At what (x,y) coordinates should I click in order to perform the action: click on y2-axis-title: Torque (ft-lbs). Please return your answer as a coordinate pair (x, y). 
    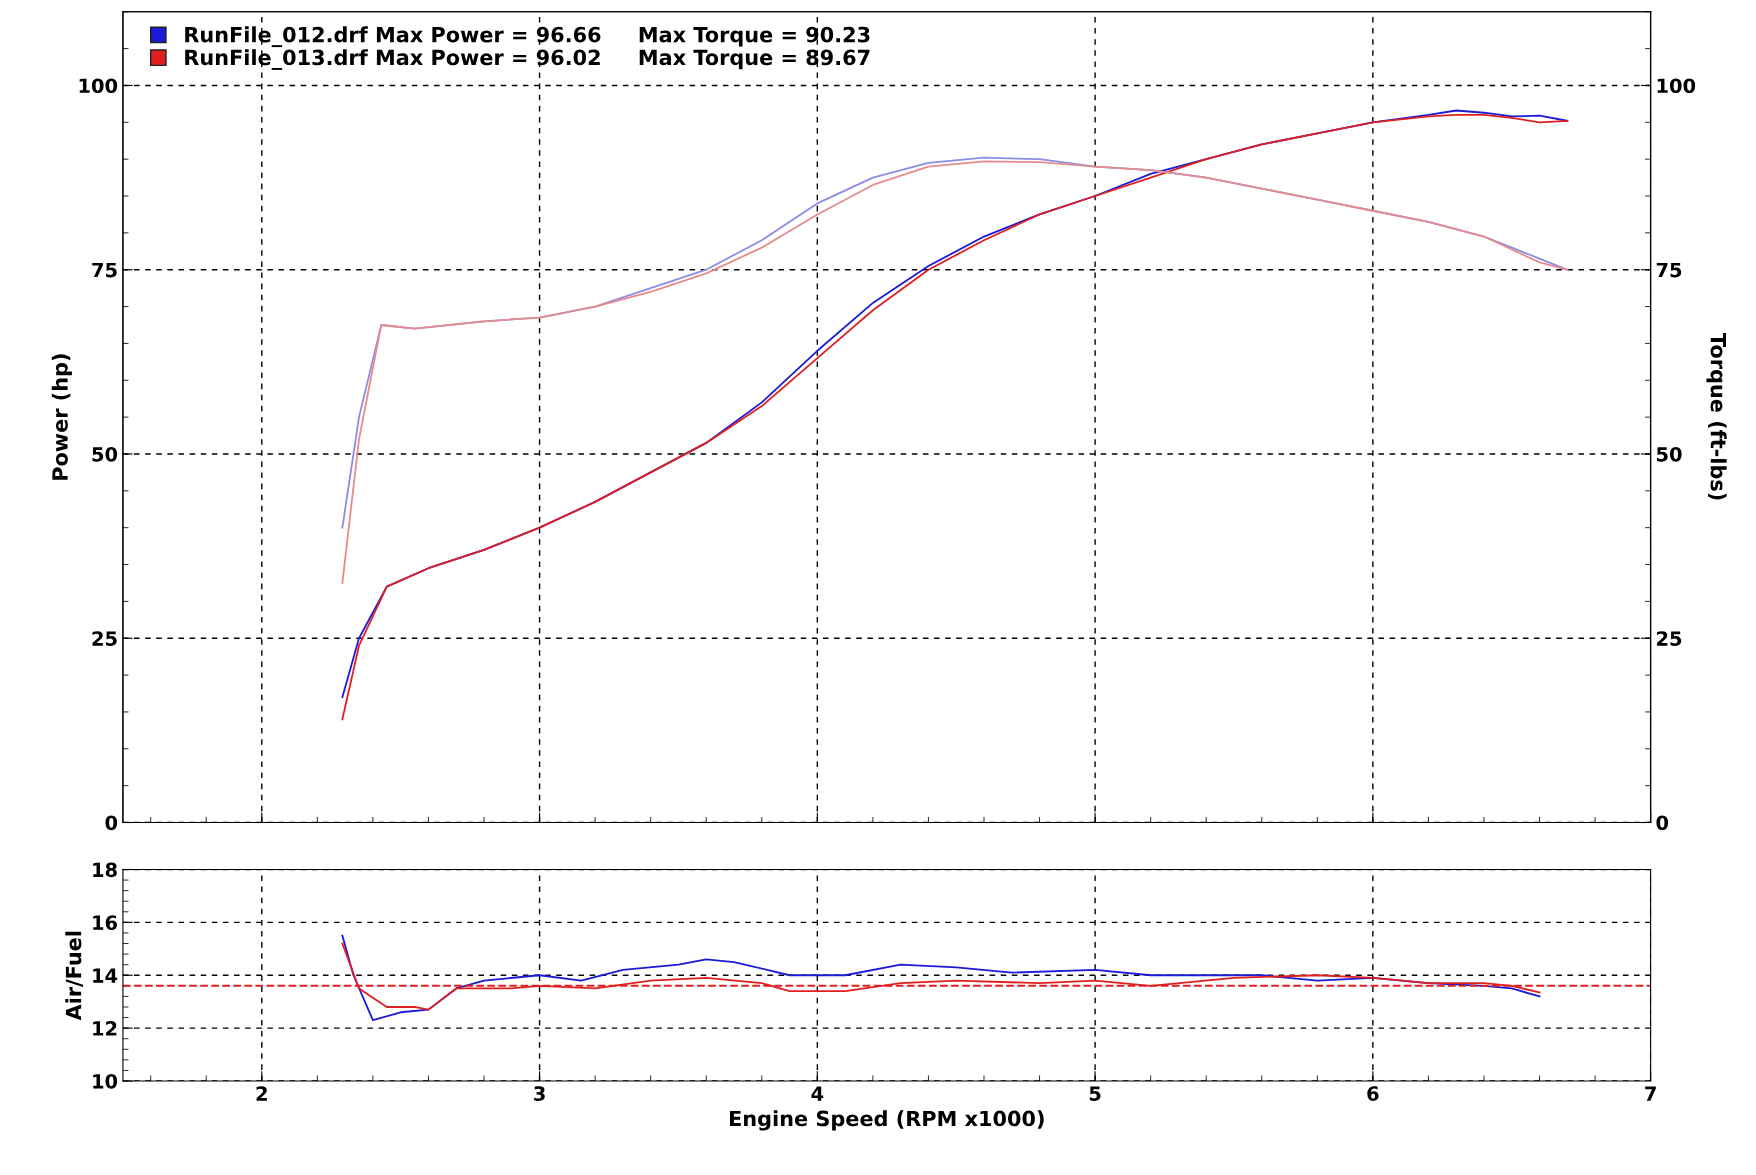
    Looking at the image, I should click on (1716, 416).